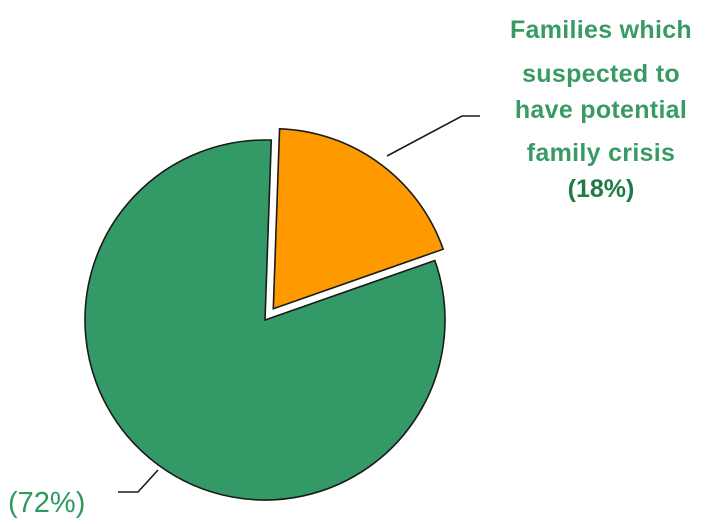 The width and height of the screenshot is (723, 524). I want to click on crisis-label-line-3: have potential, so click(601, 110).